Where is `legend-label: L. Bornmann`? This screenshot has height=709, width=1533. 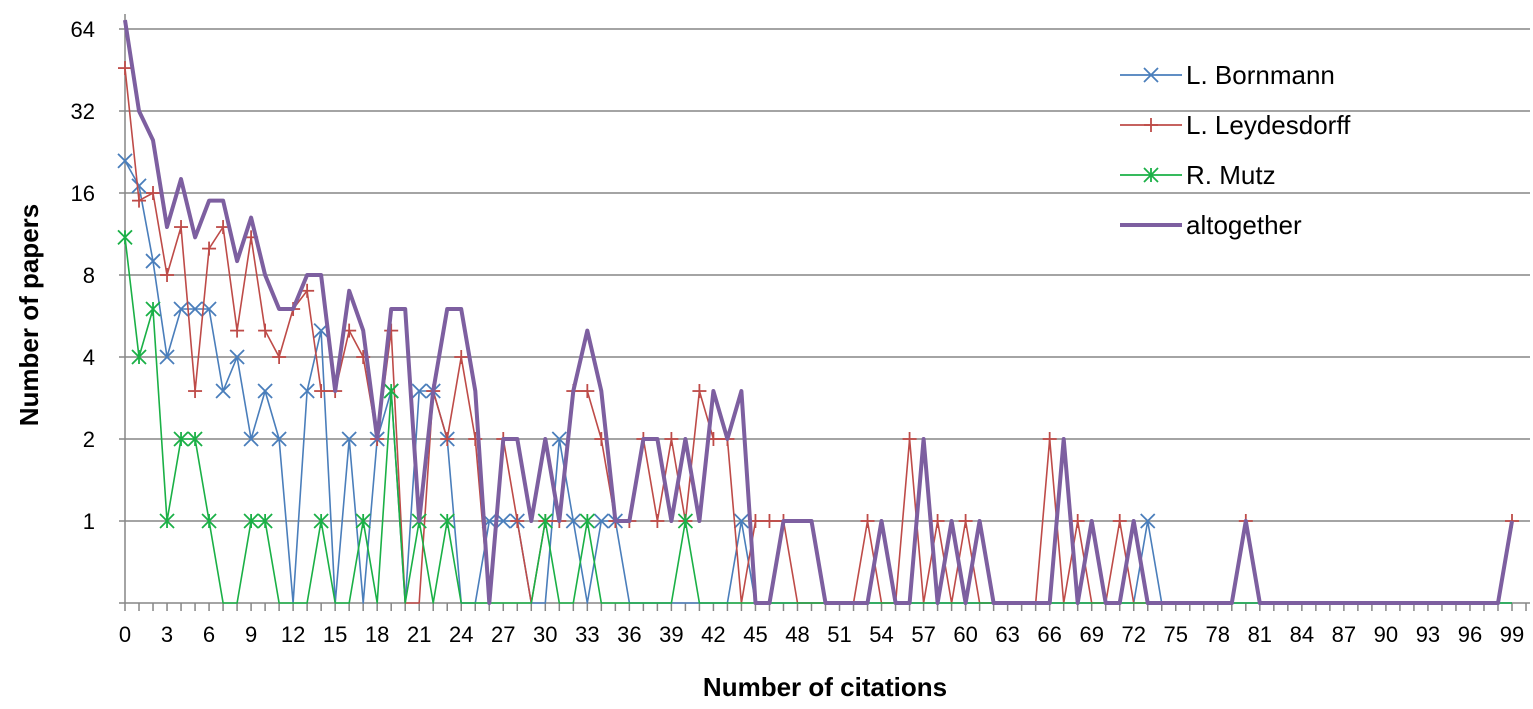 legend-label: L. Bornmann is located at coordinates (1260, 75).